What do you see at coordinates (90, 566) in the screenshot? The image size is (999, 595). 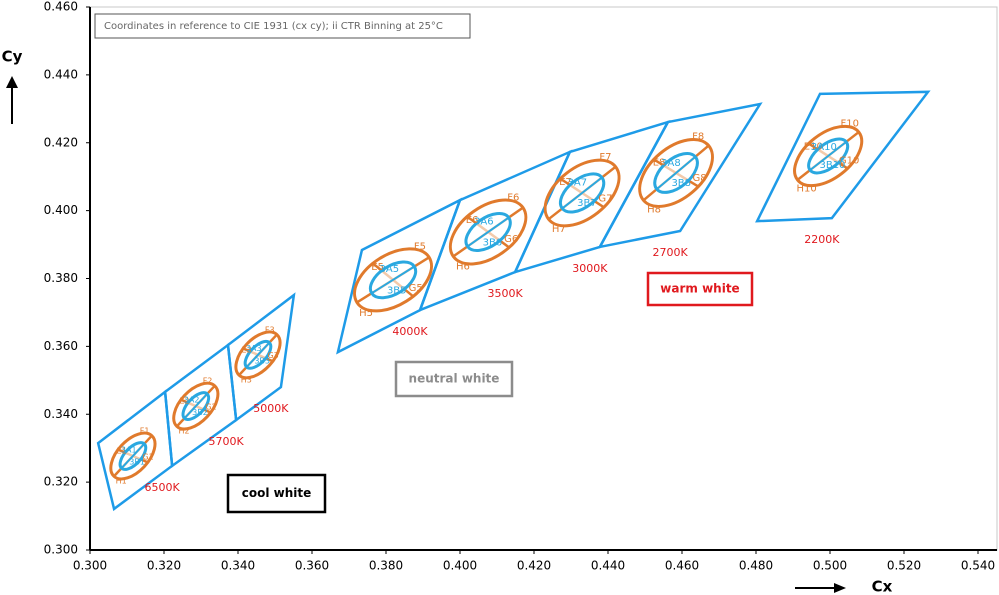 I see `x-tick-label: 0.300` at bounding box center [90, 566].